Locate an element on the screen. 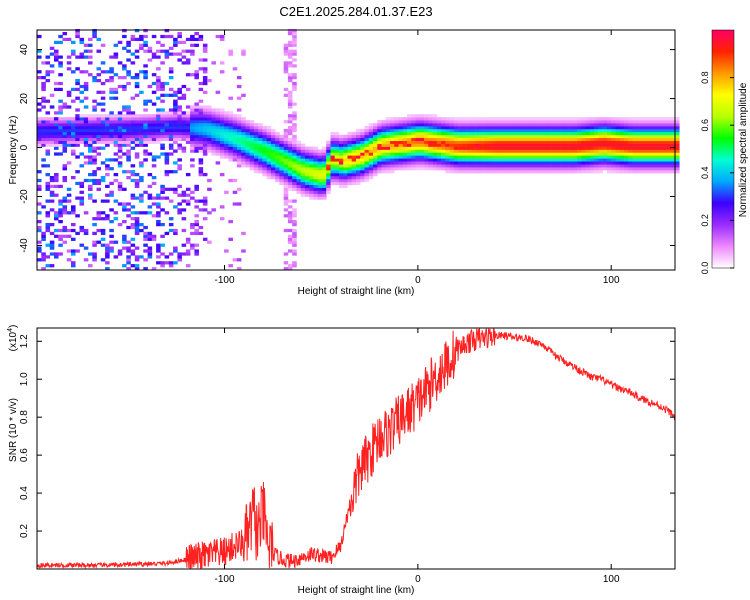  spectrogram-ytick-label: 0 is located at coordinates (24, 147).